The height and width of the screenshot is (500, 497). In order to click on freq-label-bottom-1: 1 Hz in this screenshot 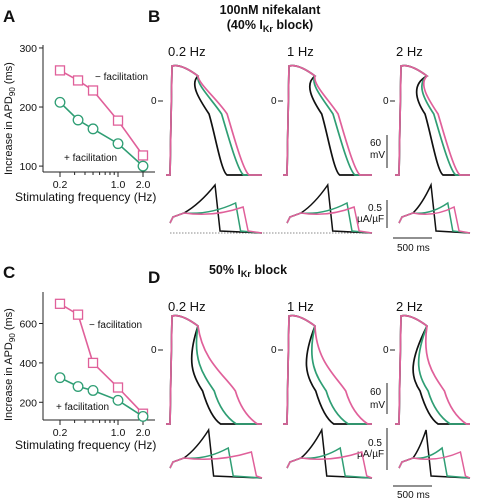, I will do `click(300, 306)`.